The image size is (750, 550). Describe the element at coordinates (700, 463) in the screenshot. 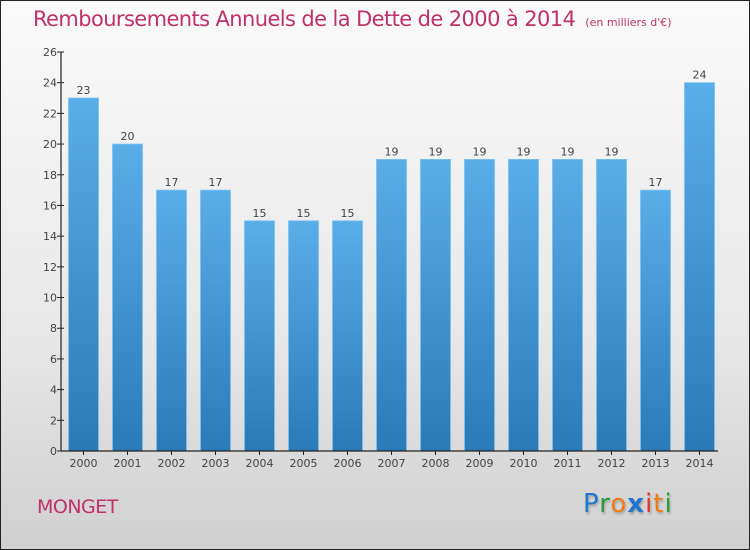

I see `x-tick-label: 2014` at that location.